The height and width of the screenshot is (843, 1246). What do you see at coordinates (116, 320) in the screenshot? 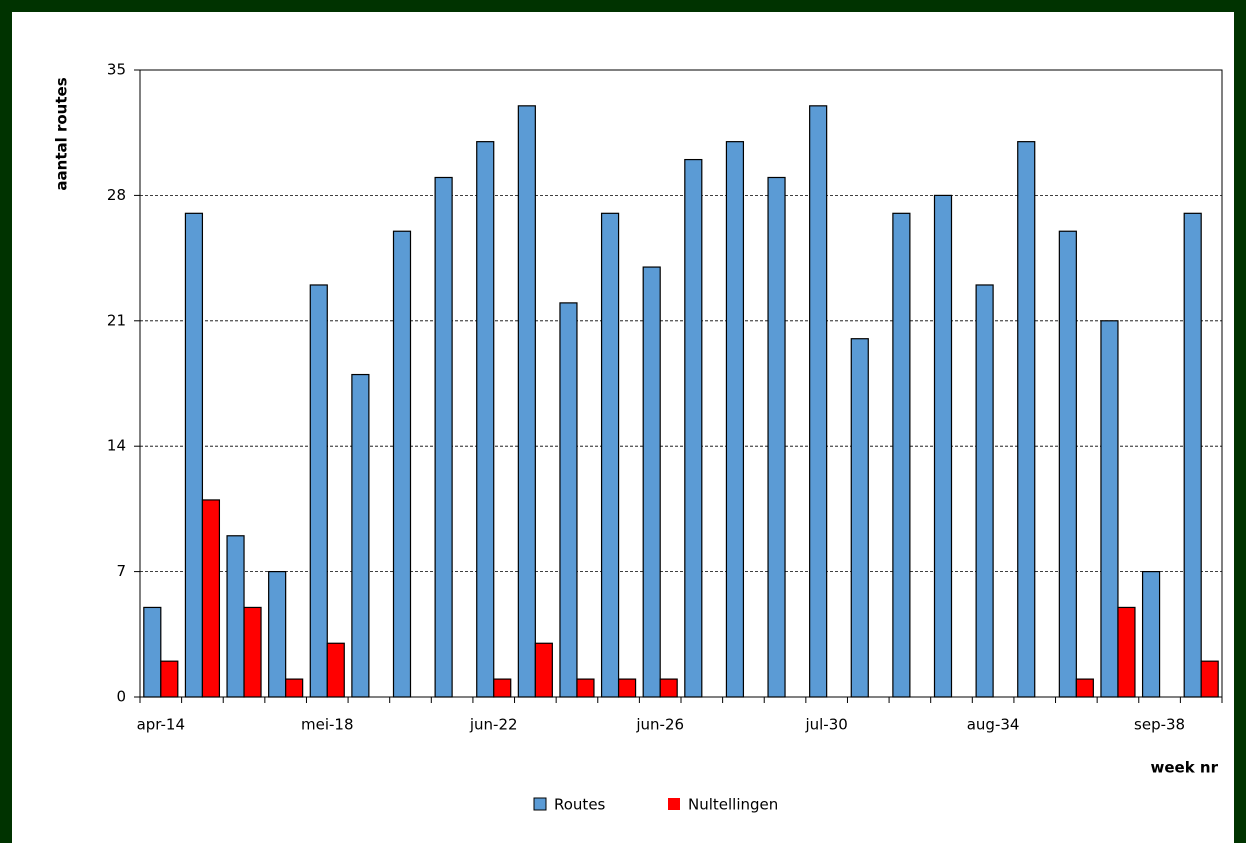
I see `y-tick-label: 21` at bounding box center [116, 320].